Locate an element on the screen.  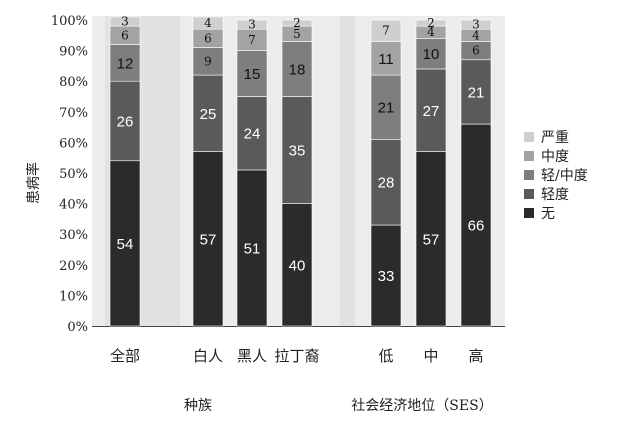
legend-label: 无 is located at coordinates (548, 214).